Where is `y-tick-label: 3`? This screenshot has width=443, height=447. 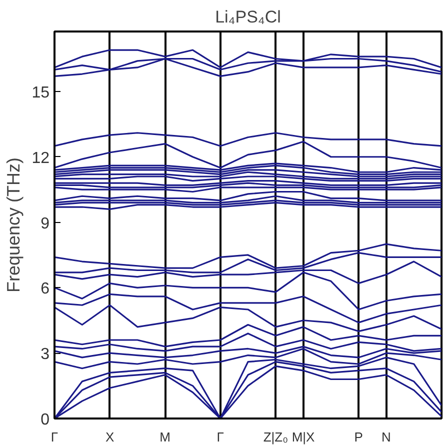
y-tick-label: 3 is located at coordinates (45, 355).